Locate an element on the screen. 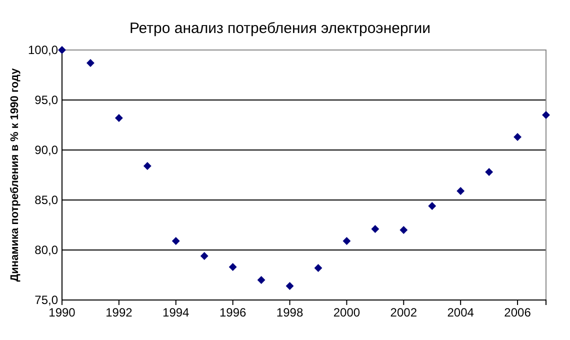 The width and height of the screenshot is (570, 340). x-tick-label: 1990 is located at coordinates (62, 313).